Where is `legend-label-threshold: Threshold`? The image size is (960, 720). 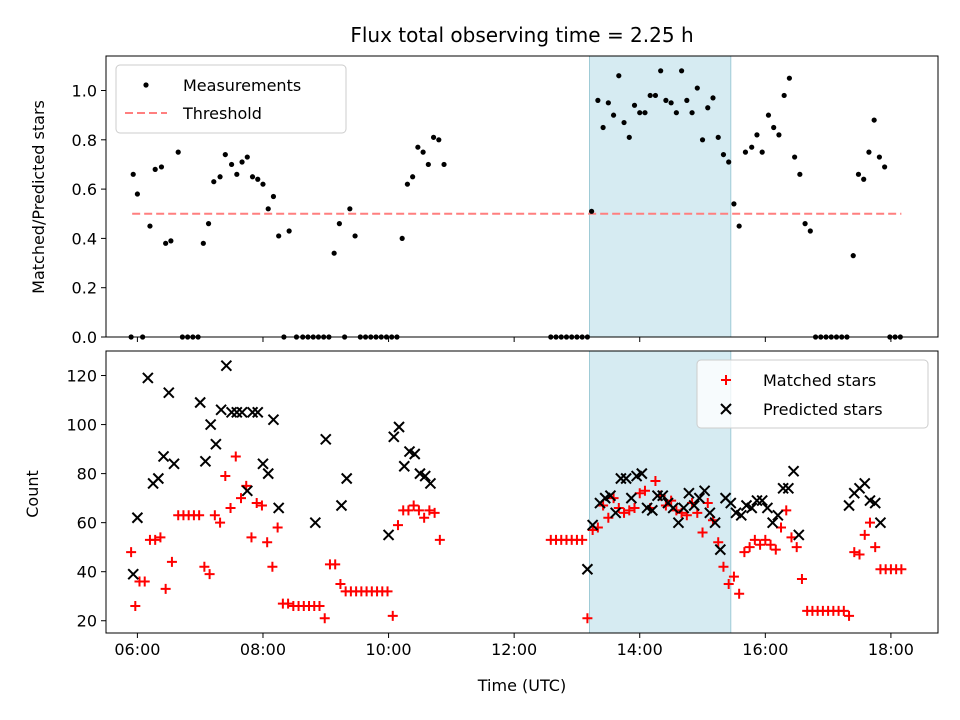
legend-label-threshold: Threshold is located at coordinates (222, 113).